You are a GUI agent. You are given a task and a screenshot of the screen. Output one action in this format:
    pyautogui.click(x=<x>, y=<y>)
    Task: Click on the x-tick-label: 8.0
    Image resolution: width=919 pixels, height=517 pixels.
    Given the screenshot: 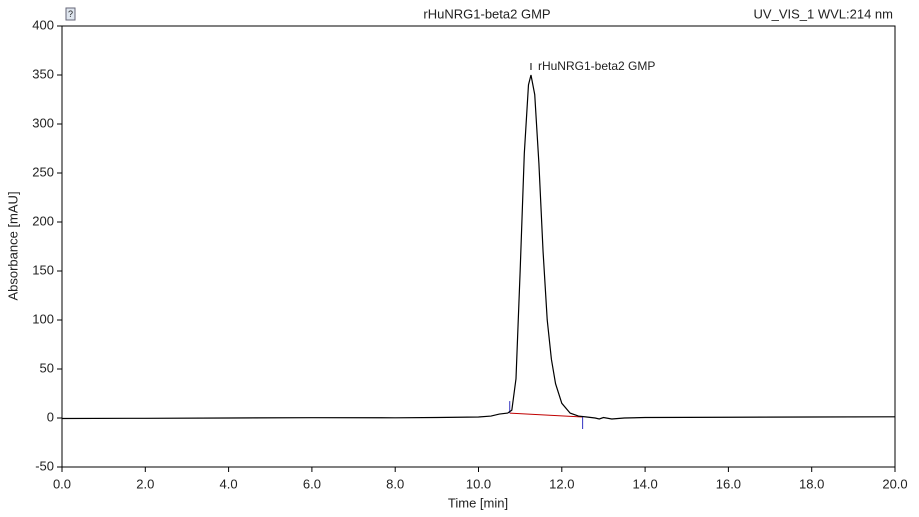 What is the action you would take?
    pyautogui.click(x=395, y=483)
    